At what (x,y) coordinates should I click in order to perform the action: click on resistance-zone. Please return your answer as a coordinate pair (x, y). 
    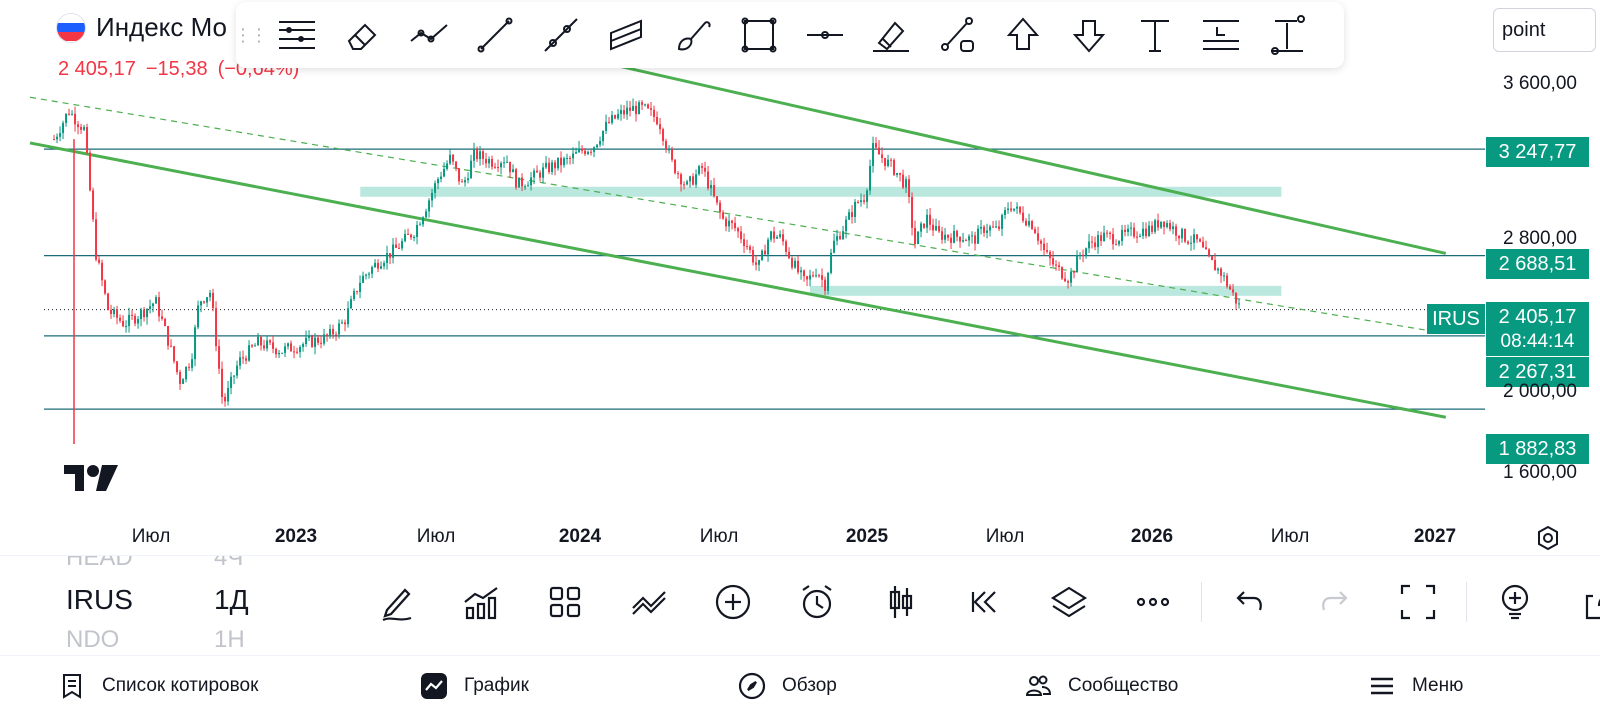
    Looking at the image, I should click on (821, 191).